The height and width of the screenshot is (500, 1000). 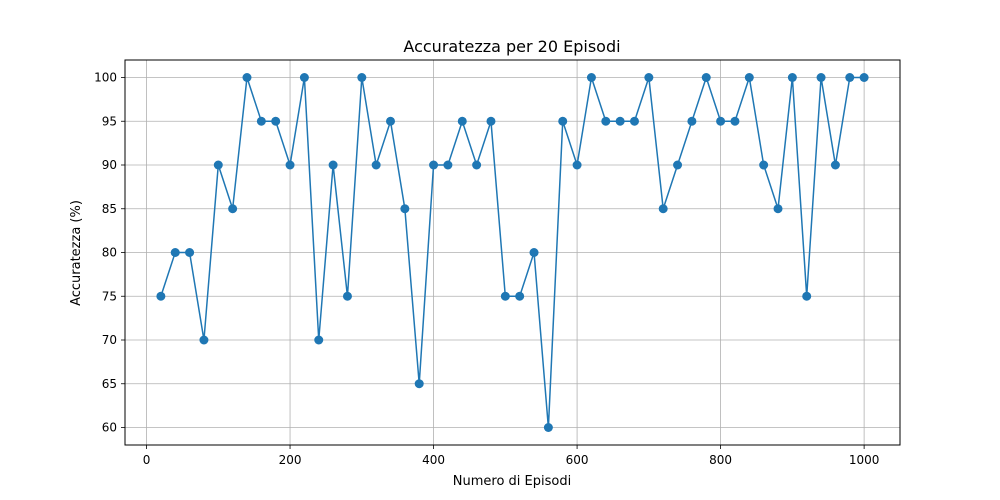 What do you see at coordinates (109, 428) in the screenshot?
I see `y-tick-label: 60` at bounding box center [109, 428].